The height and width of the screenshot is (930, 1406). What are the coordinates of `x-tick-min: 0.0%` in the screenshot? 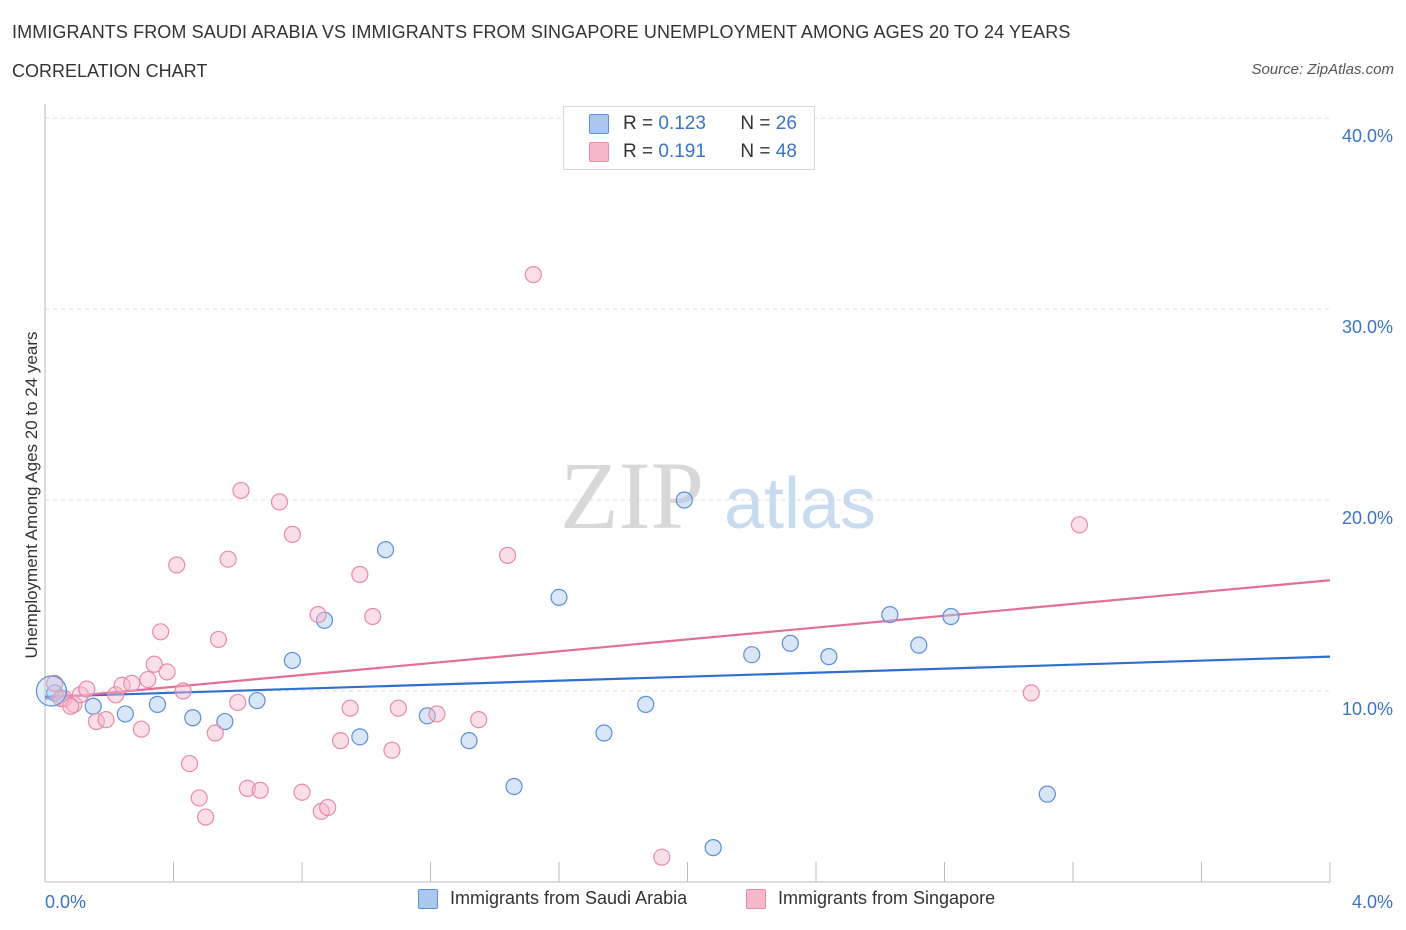 It's located at (65, 902).